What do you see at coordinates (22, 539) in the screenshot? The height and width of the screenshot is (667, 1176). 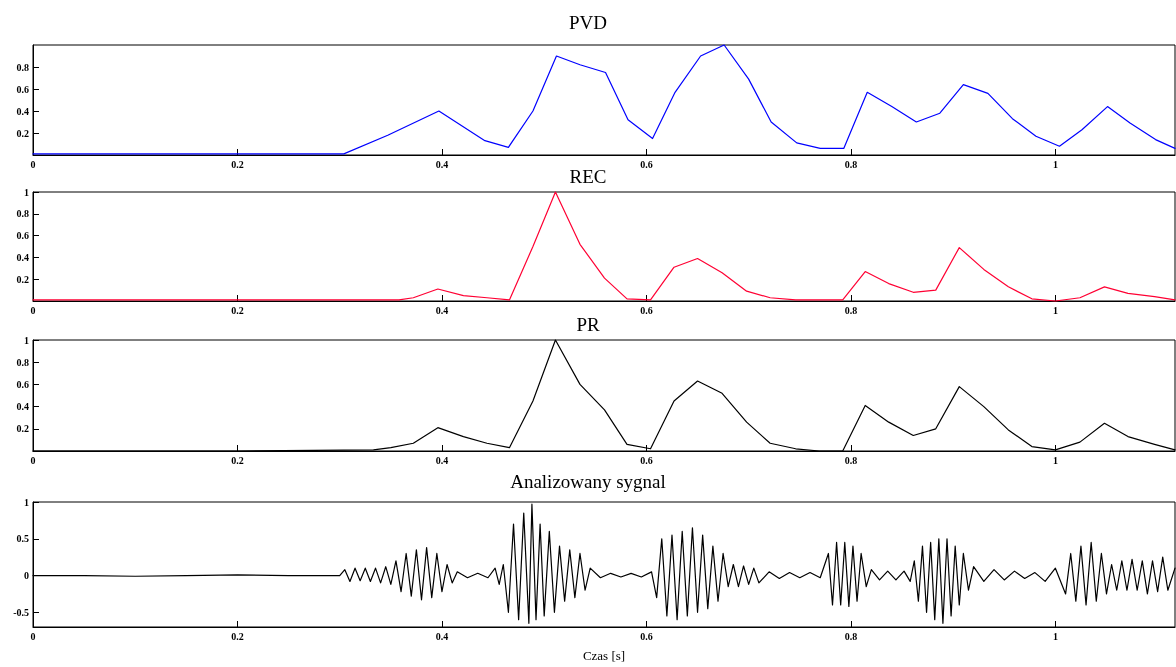 I see `y-tick-label: 0.5` at bounding box center [22, 539].